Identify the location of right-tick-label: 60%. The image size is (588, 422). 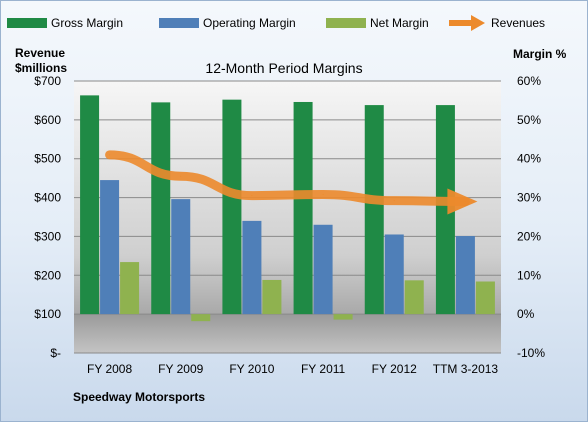
(529, 81).